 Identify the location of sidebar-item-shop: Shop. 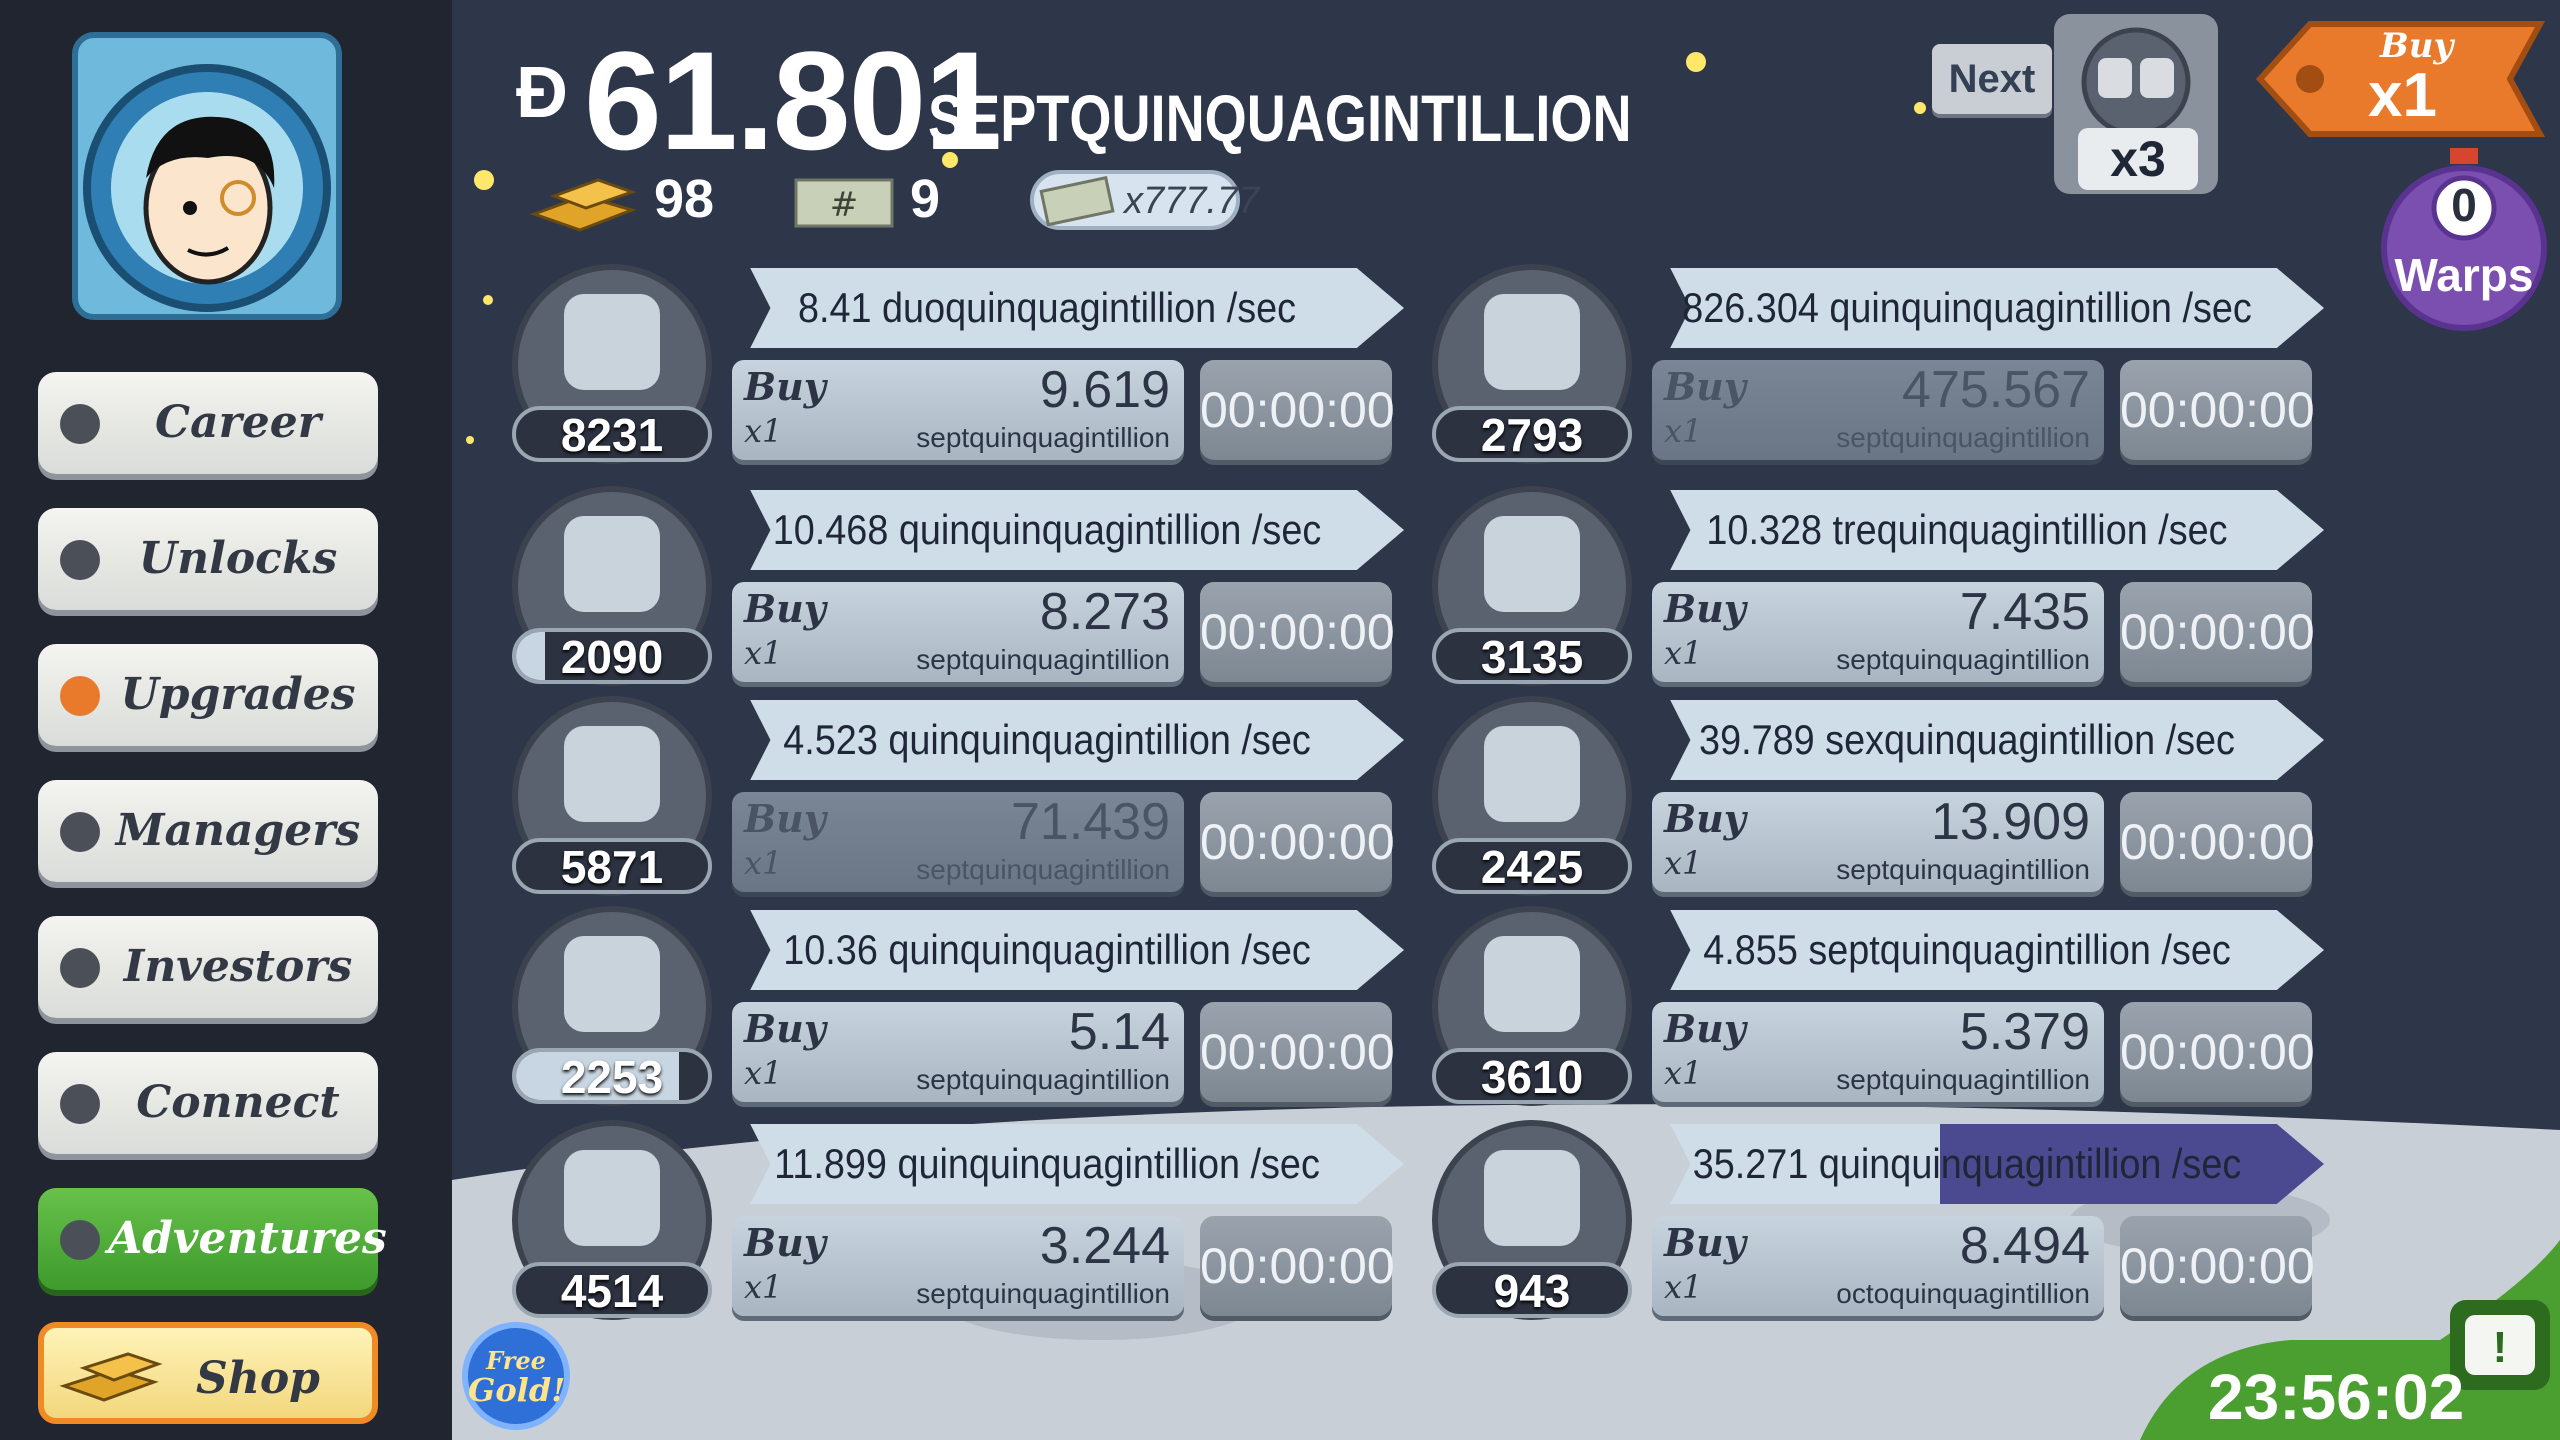
(208, 1373).